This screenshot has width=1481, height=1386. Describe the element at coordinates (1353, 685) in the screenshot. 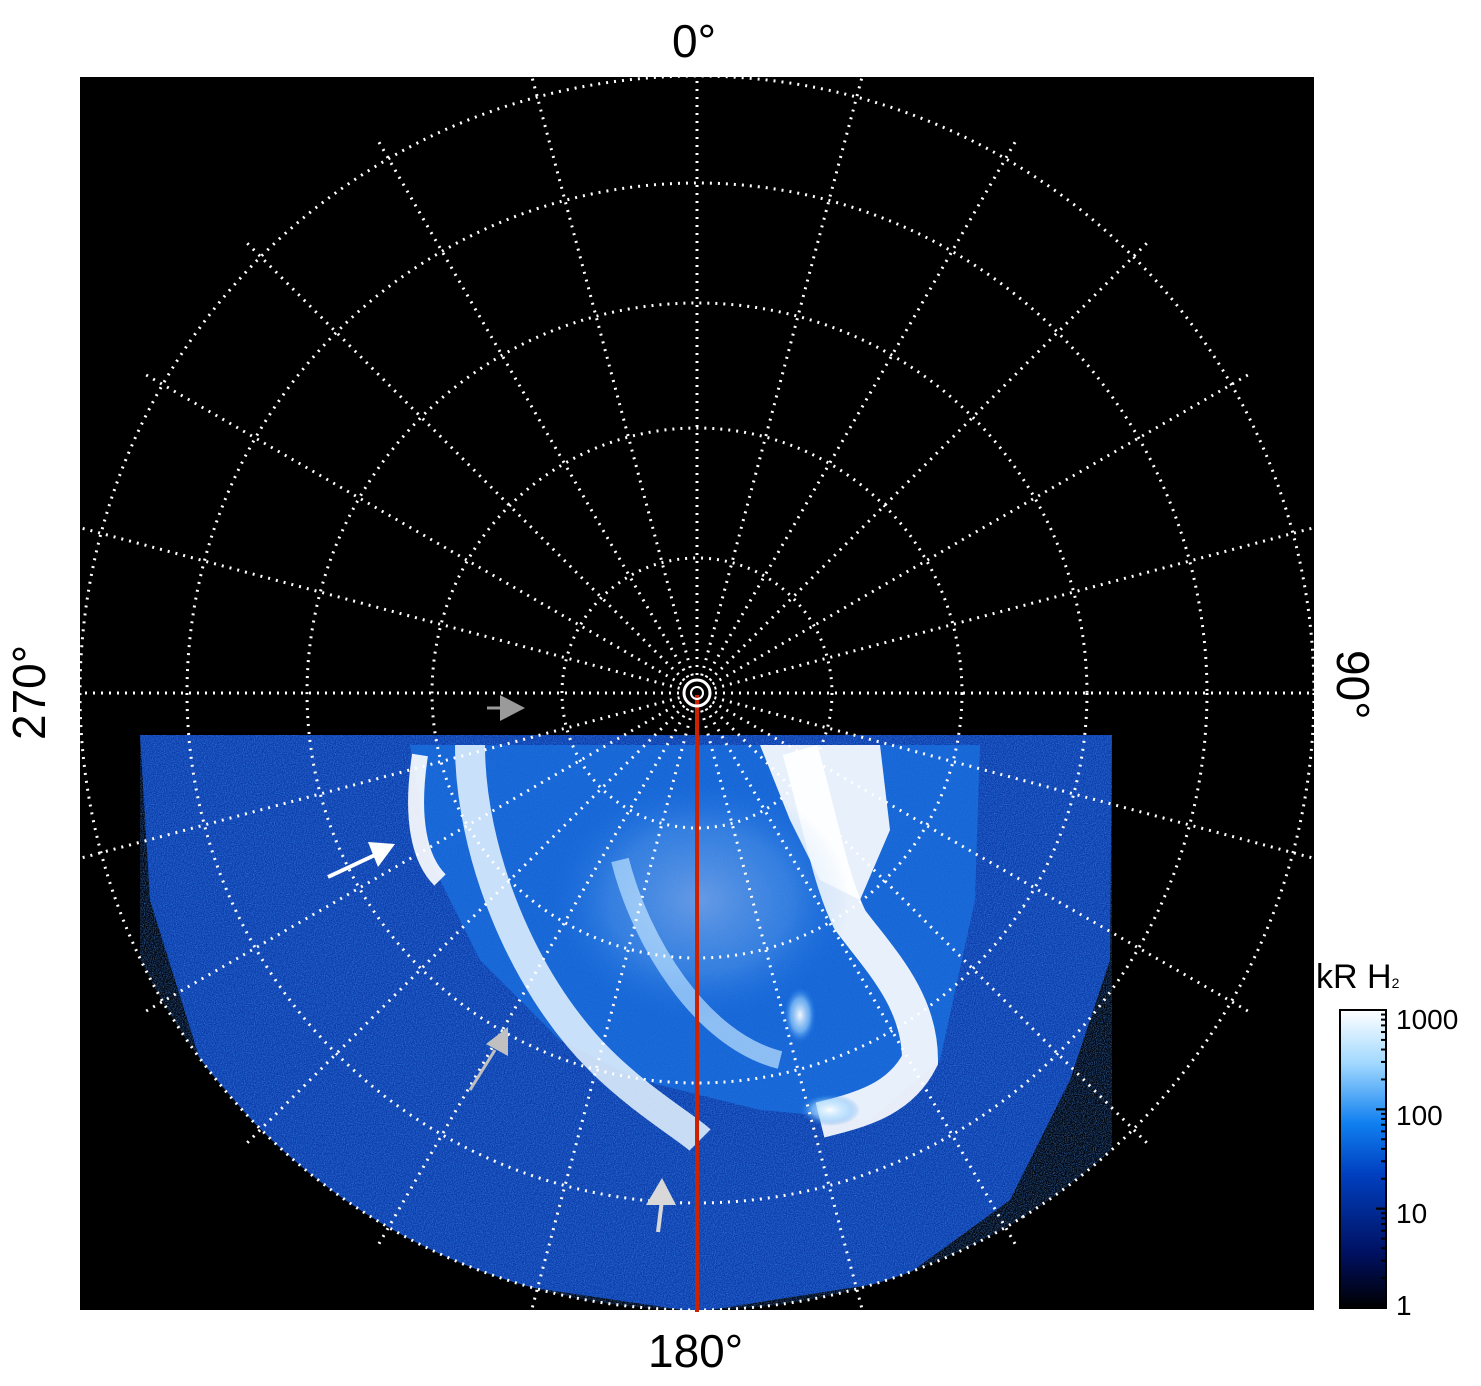

I see `label-90-deg: 90°` at that location.